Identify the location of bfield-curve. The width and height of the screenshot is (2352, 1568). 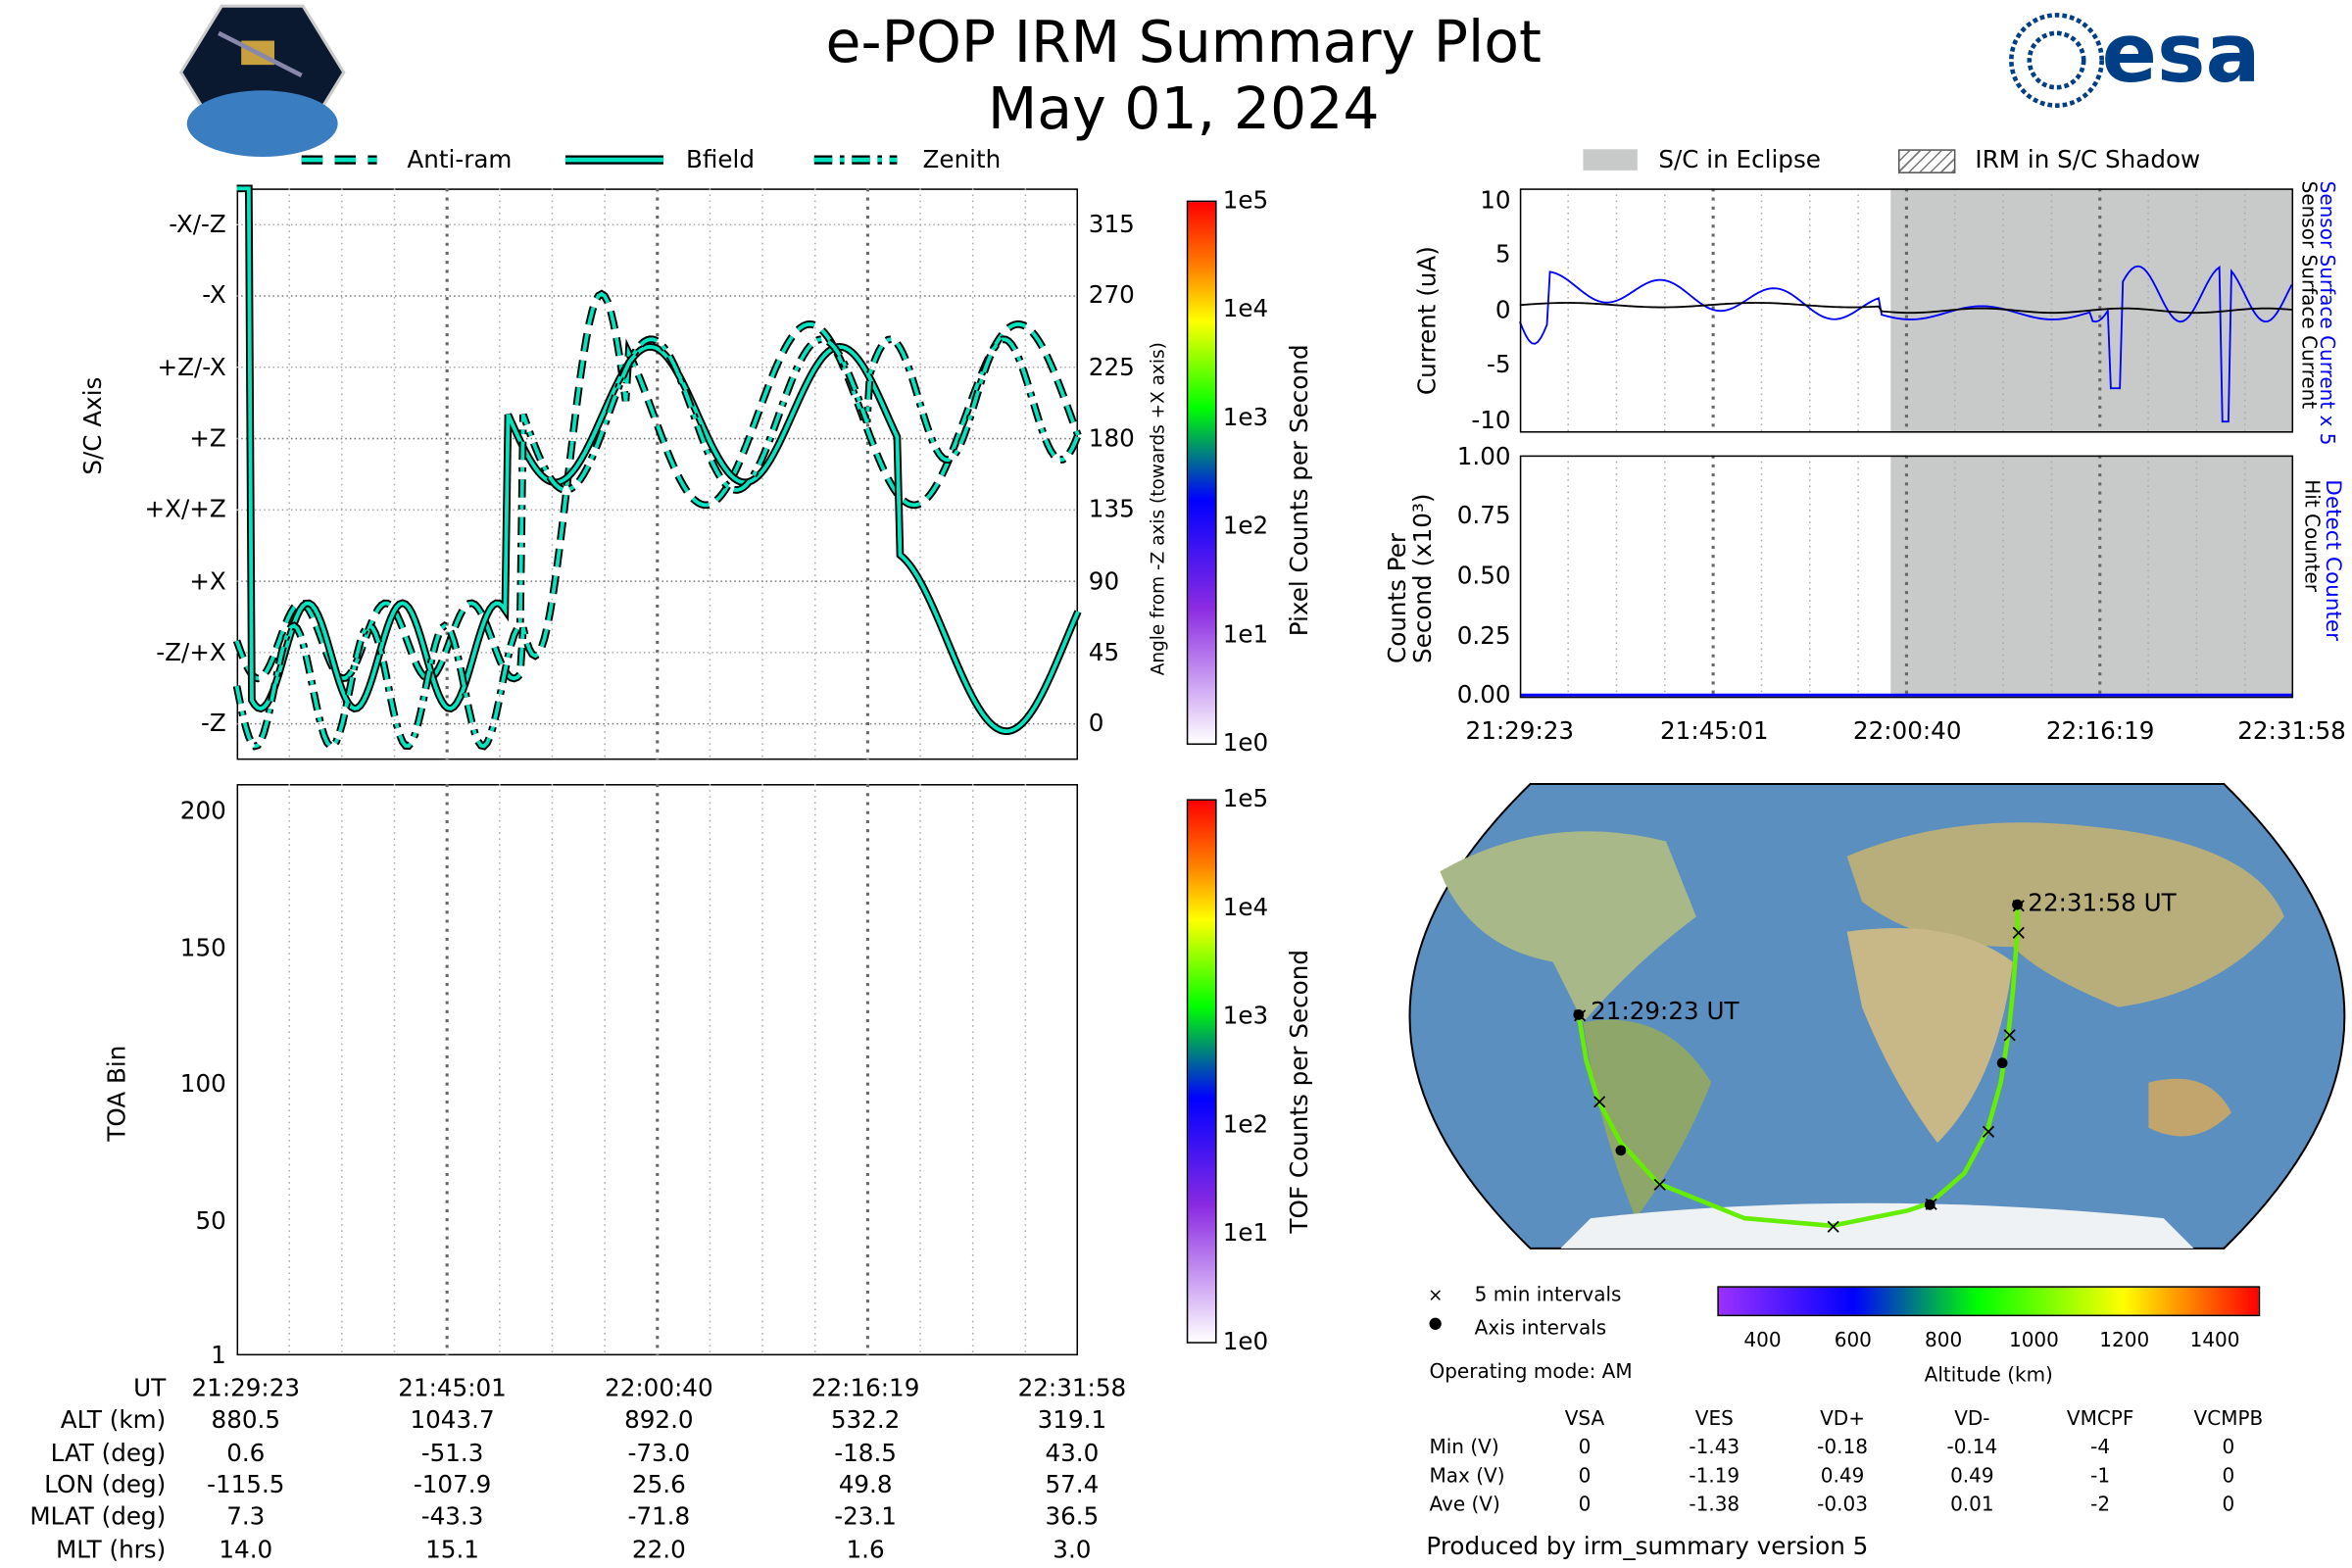
(658, 460).